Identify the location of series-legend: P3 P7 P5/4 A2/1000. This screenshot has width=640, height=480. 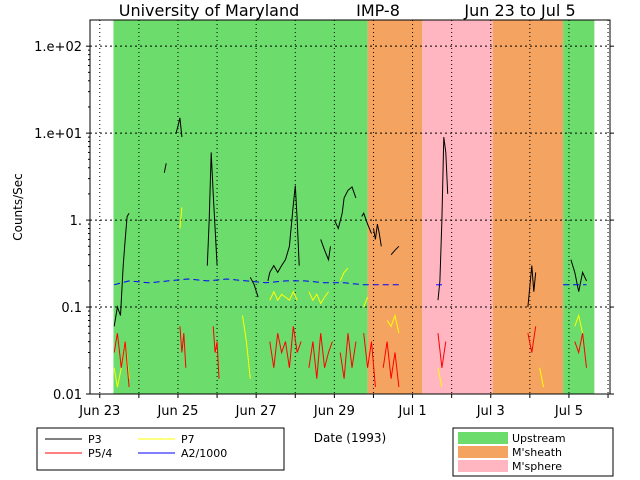
(160, 449).